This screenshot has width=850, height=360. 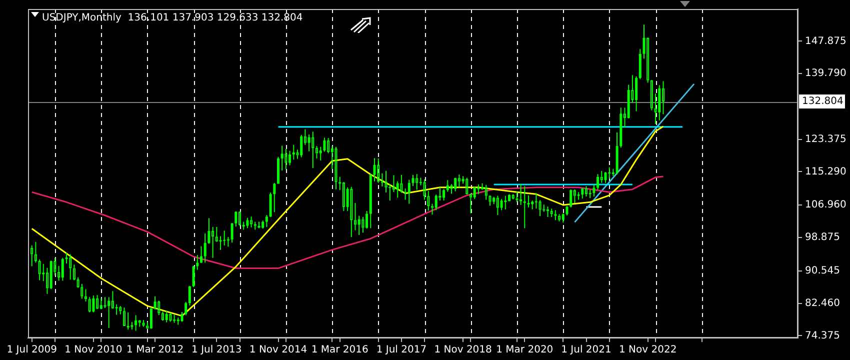 I want to click on y-tick-label: 115.290, so click(x=825, y=172).